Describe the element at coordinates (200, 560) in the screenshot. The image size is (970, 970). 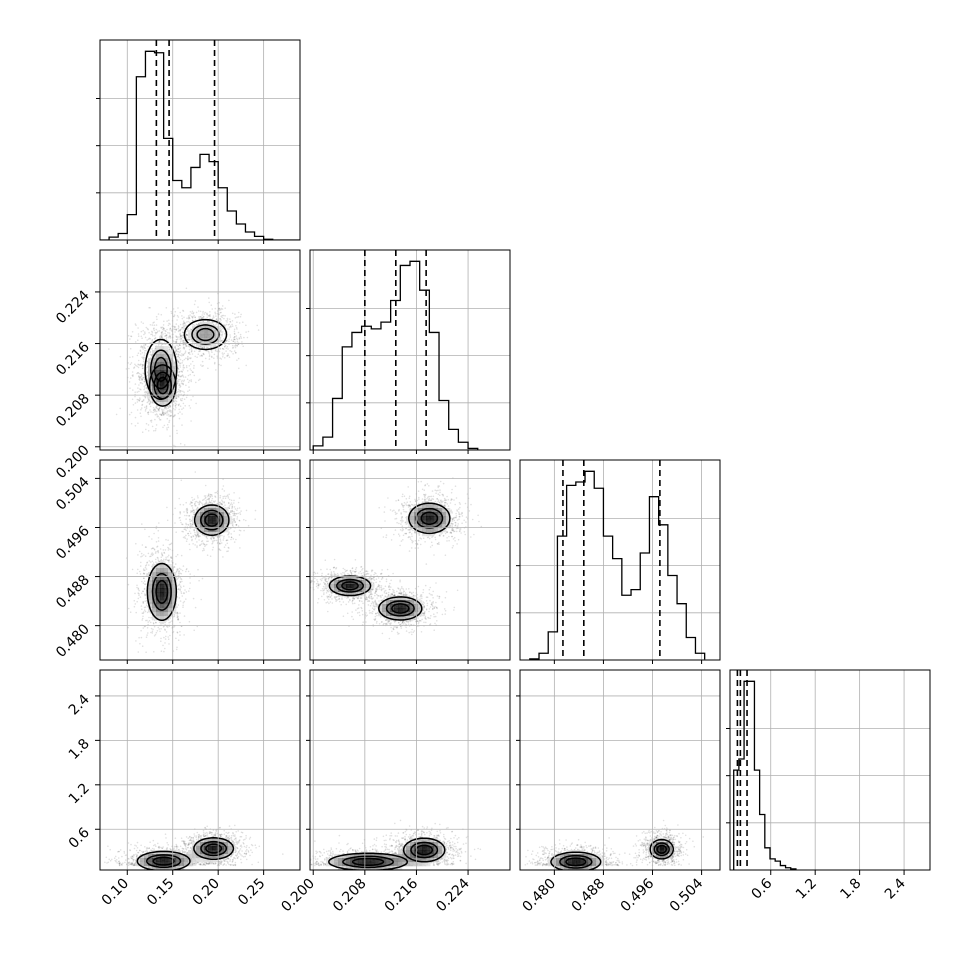
I see `panel-frame` at that location.